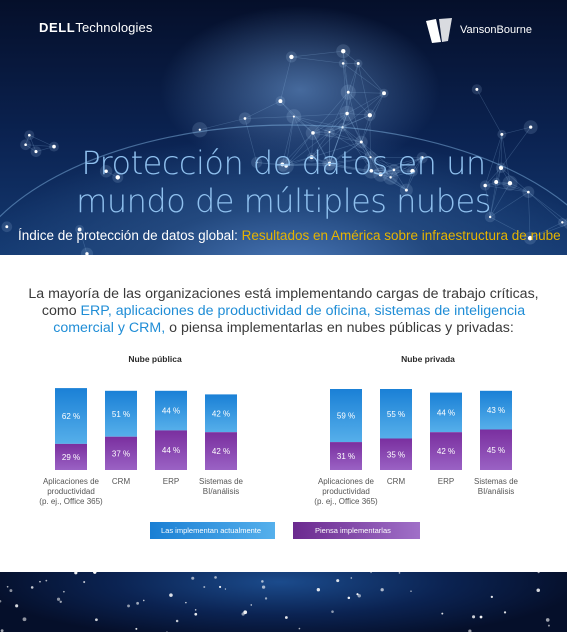  I want to click on data-label-implemented: 42 %, so click(221, 413).